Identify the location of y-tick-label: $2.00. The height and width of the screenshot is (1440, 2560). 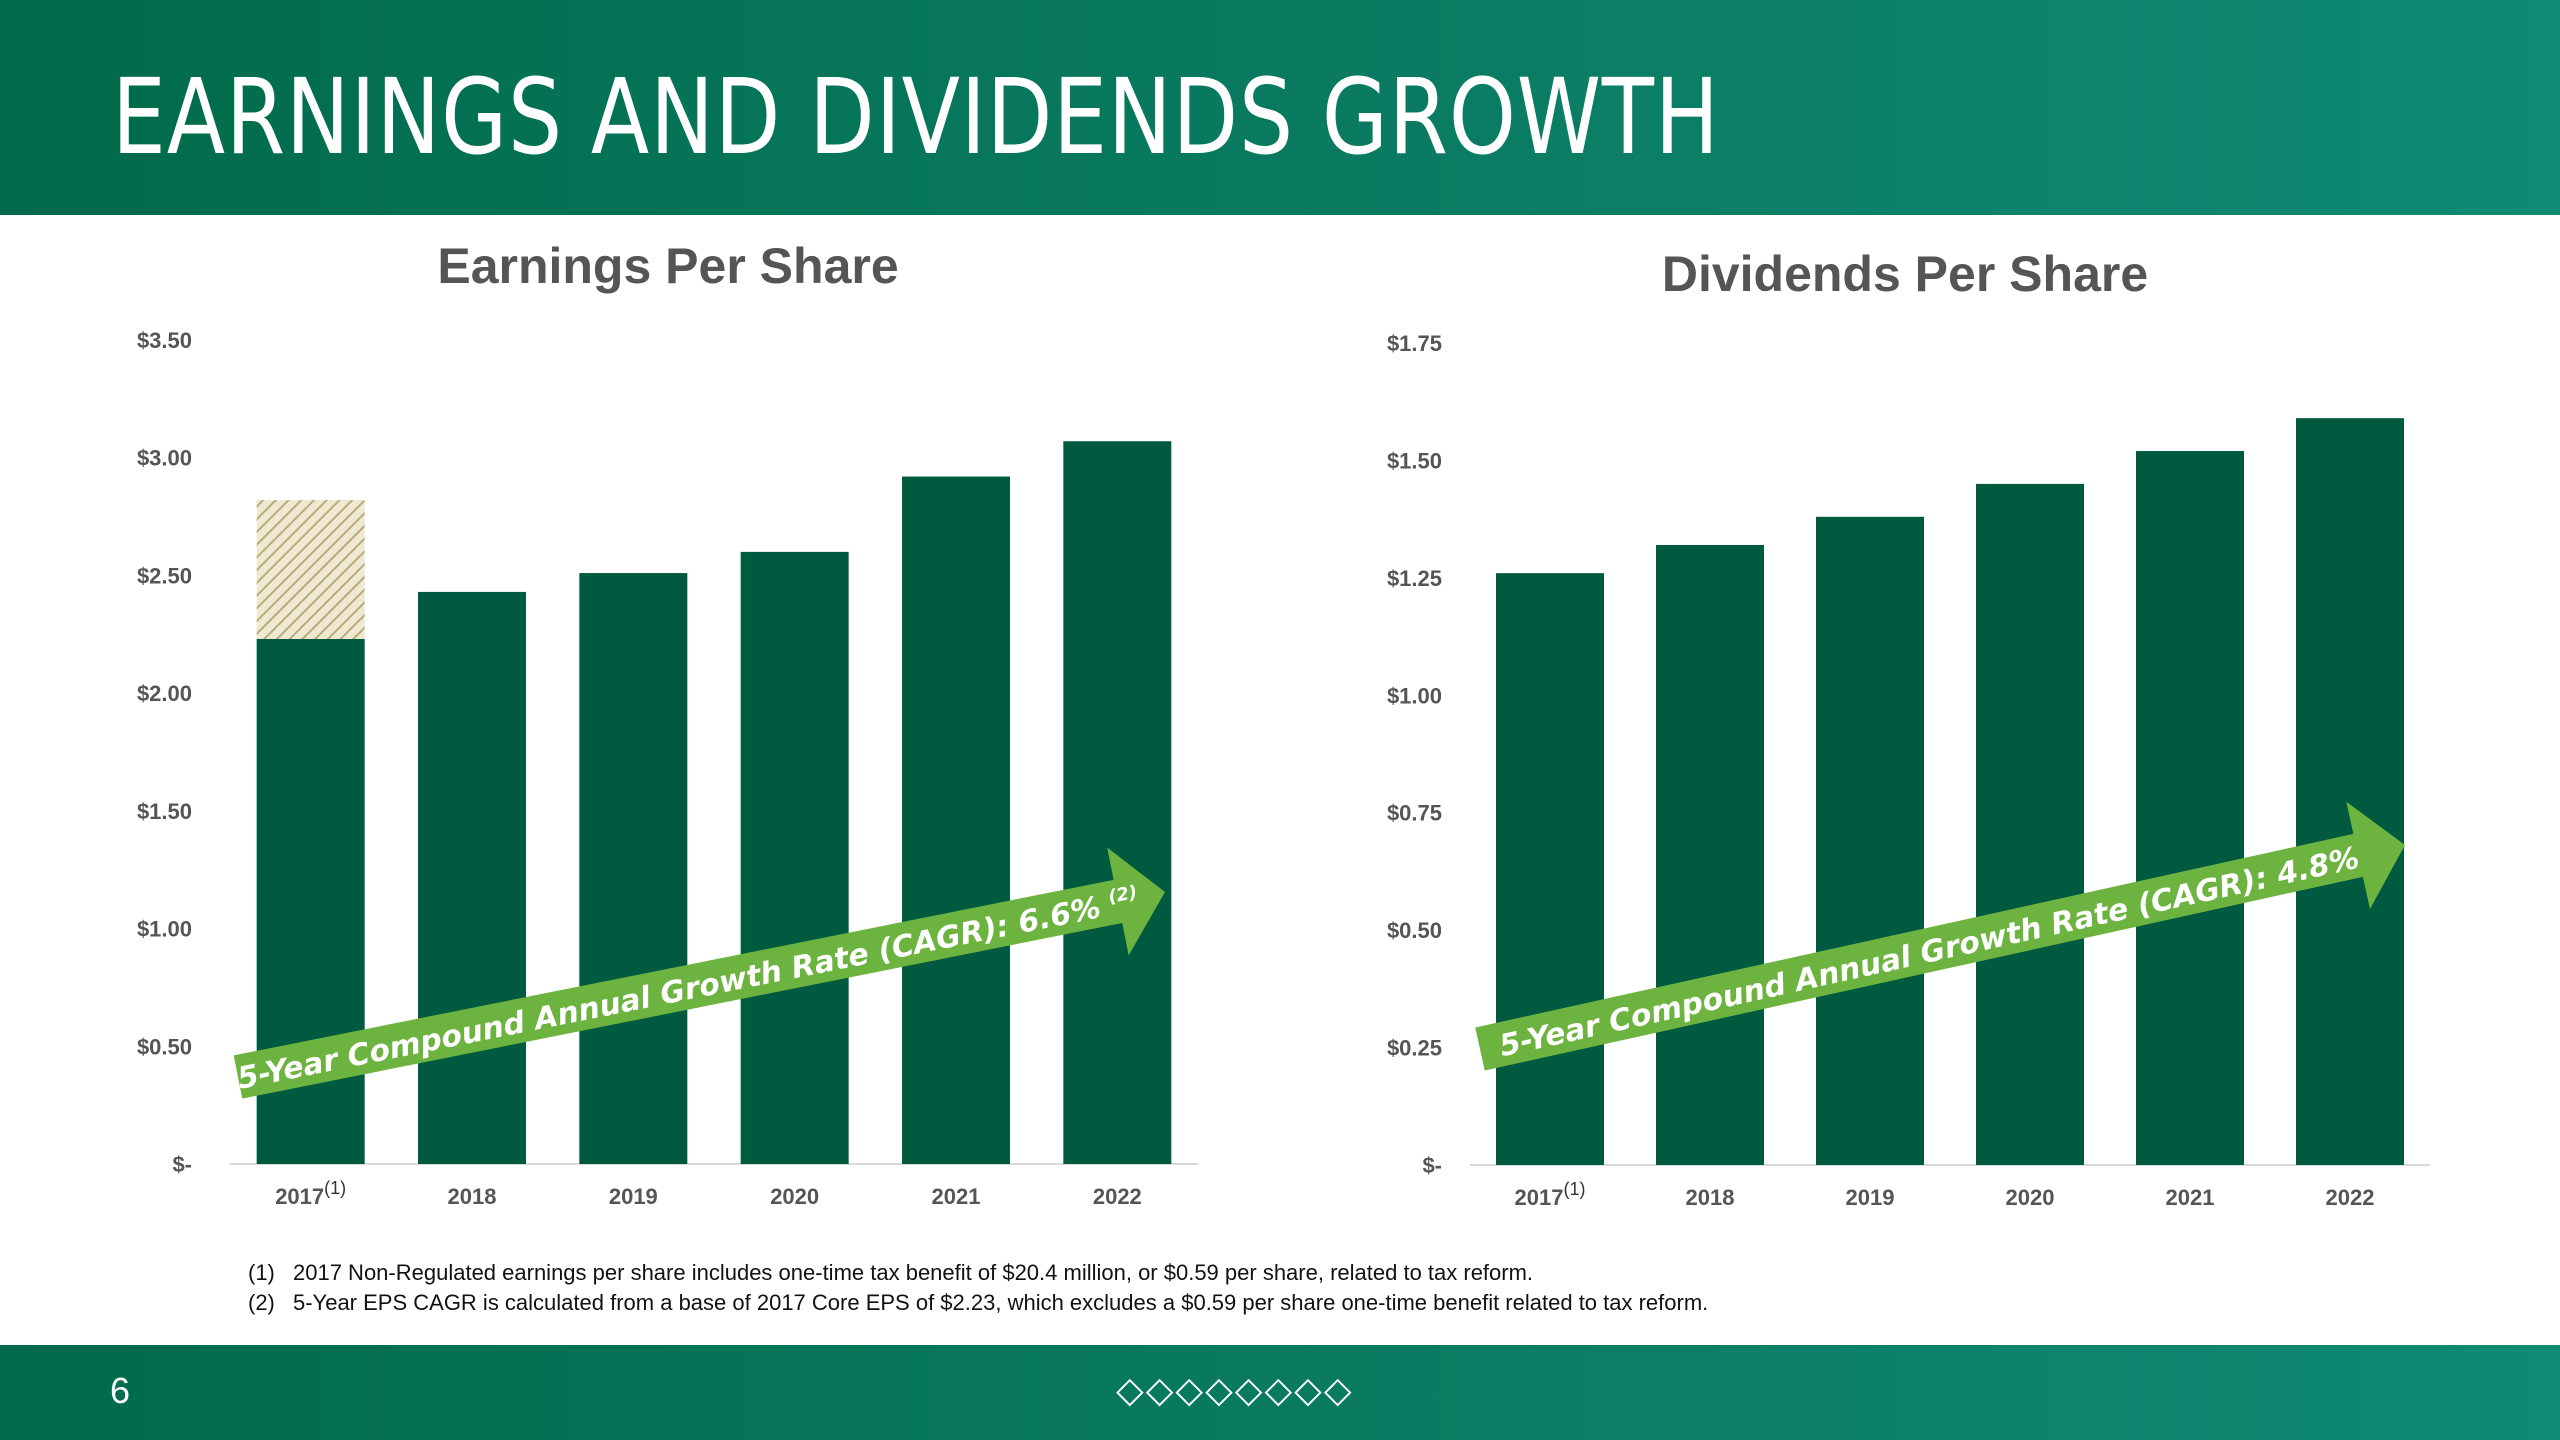
(164, 693).